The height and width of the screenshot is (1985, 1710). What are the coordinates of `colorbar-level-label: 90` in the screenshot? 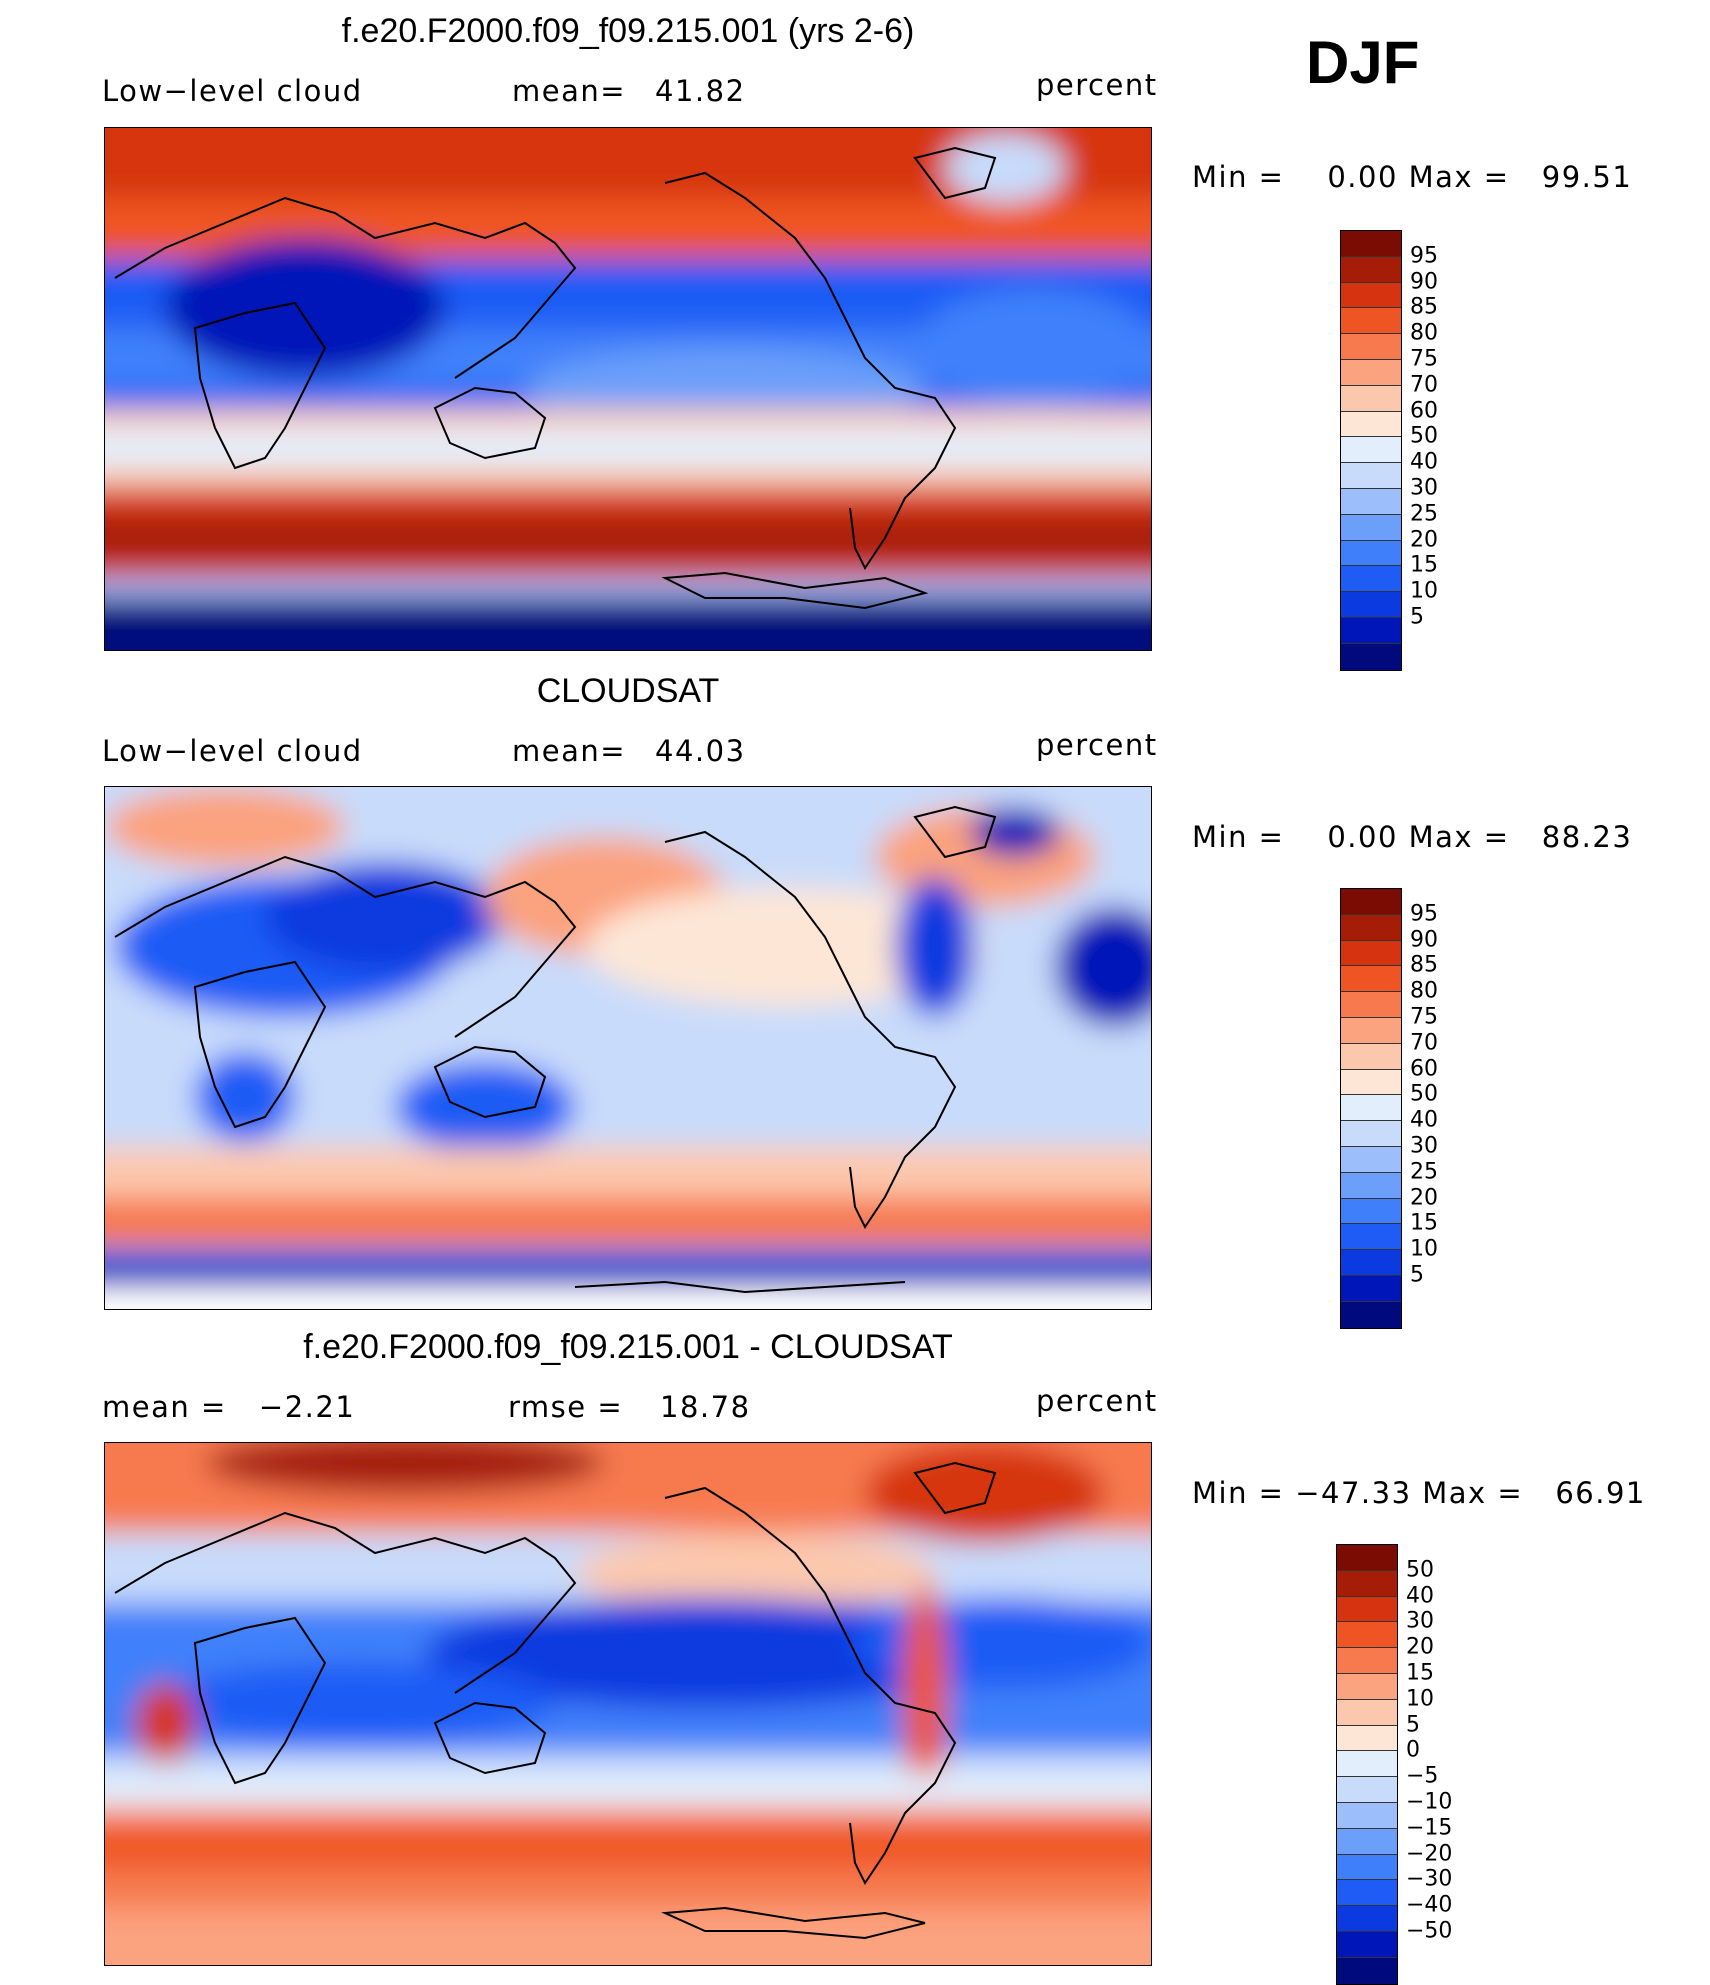 It's located at (1424, 940).